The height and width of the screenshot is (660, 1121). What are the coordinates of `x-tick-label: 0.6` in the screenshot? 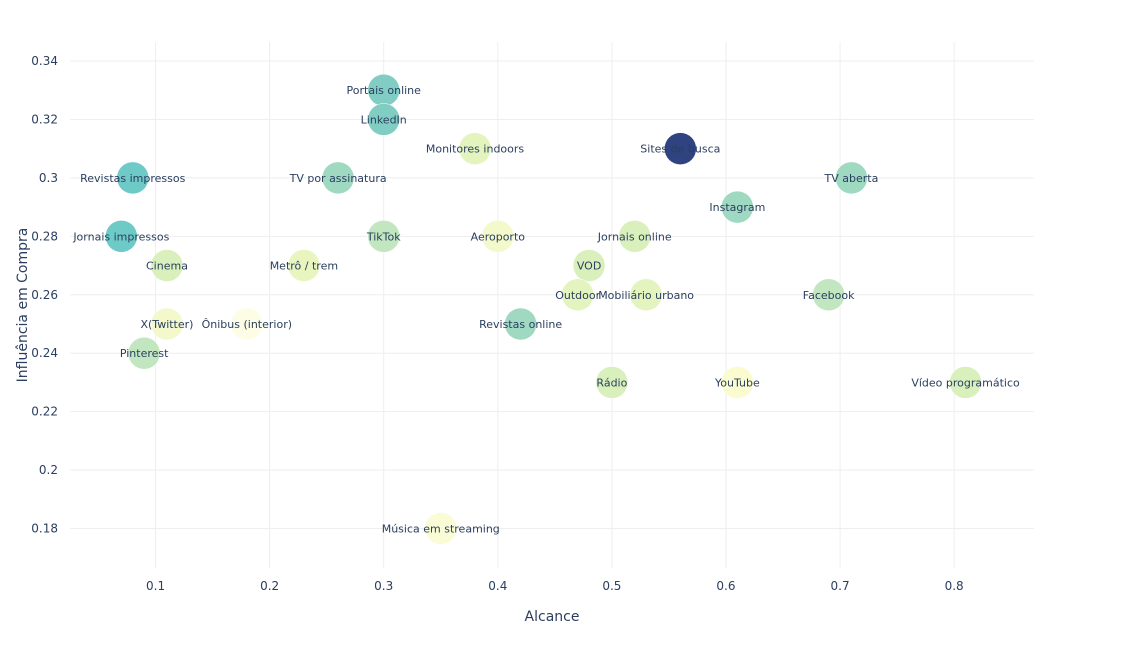 It's located at (725, 586).